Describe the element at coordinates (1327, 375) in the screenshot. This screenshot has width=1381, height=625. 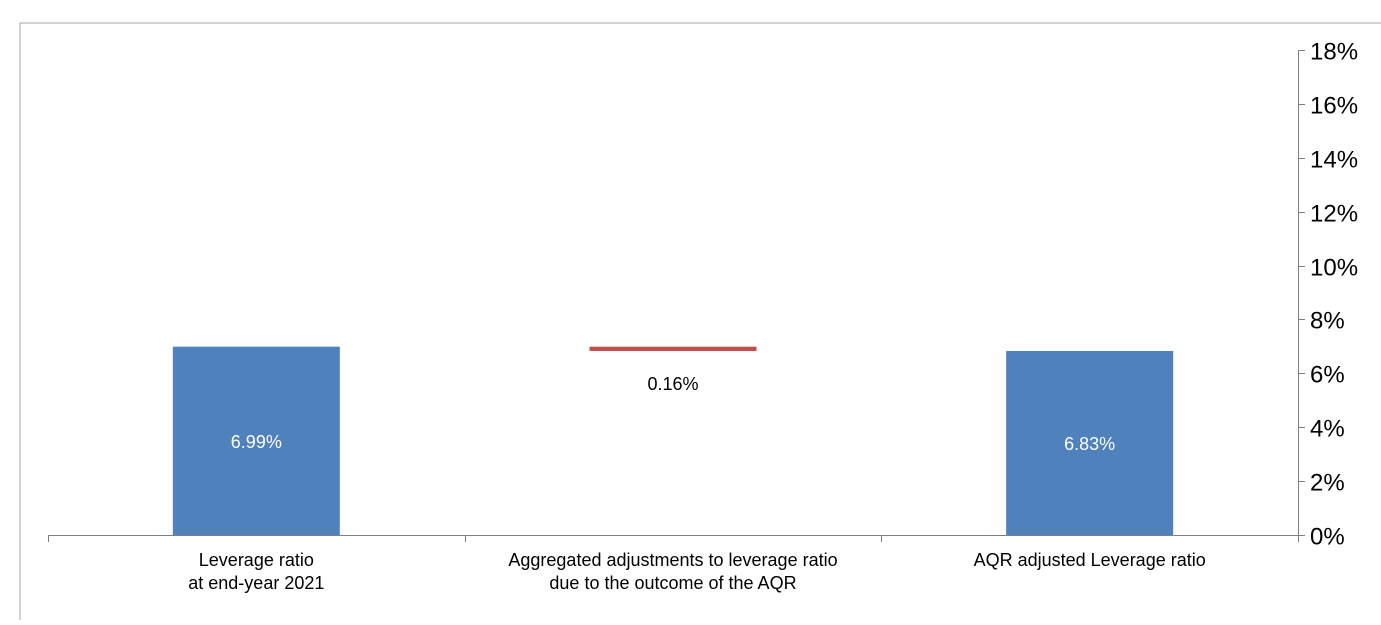
I see `y-axis-tick-label: 6%` at that location.